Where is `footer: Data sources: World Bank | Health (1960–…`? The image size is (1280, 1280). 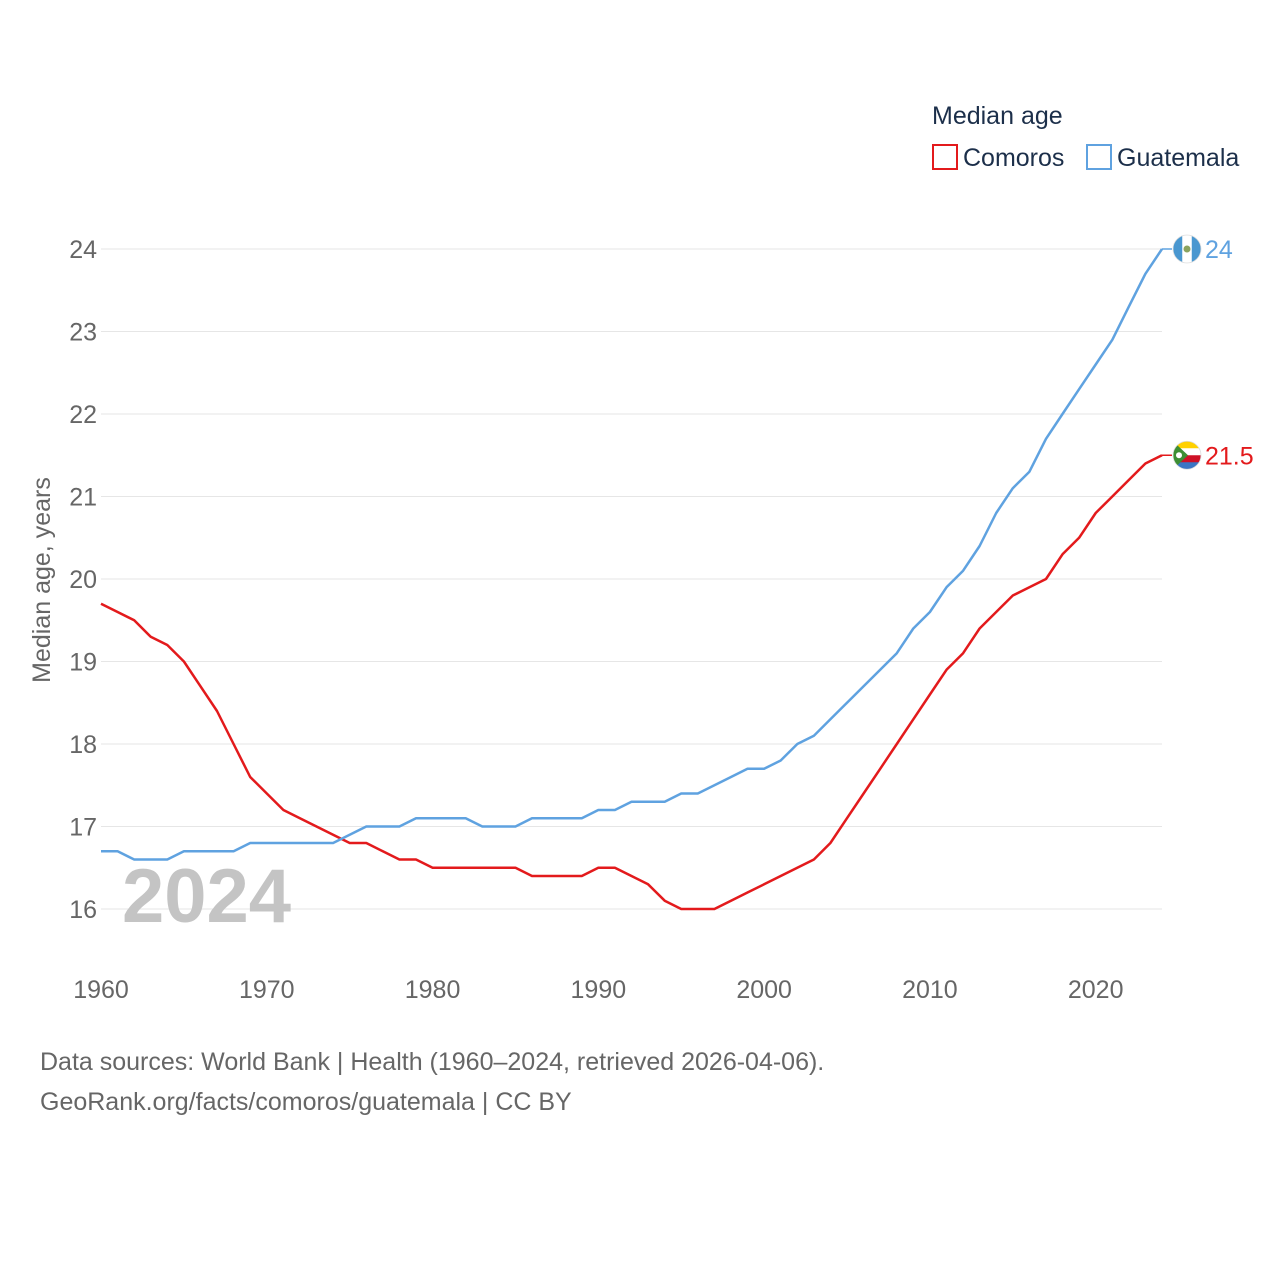 footer: Data sources: World Bank | Health (1960–… is located at coordinates (432, 1082).